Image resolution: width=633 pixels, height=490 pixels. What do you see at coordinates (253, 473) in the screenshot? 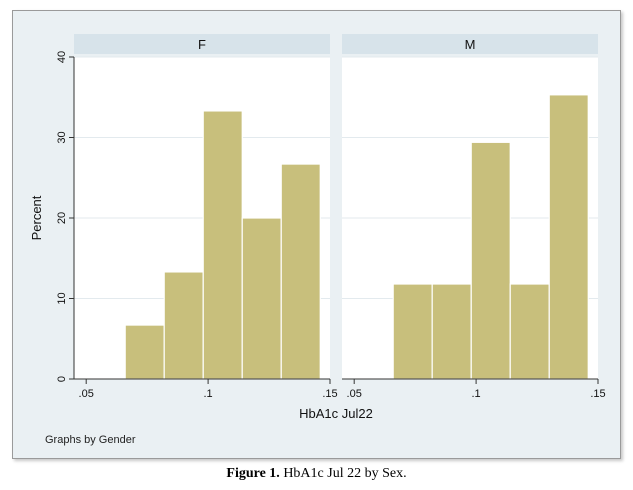
I see `caption-label: Figure 1.` at bounding box center [253, 473].